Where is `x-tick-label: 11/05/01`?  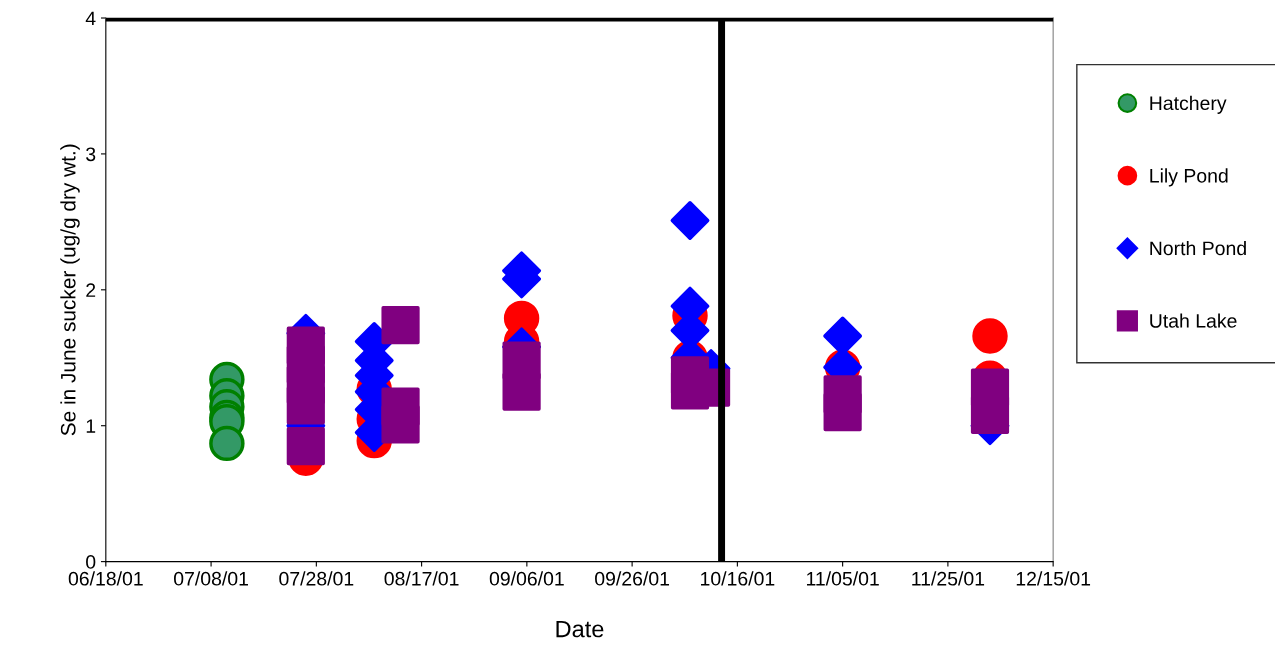 x-tick-label: 11/05/01 is located at coordinates (842, 578).